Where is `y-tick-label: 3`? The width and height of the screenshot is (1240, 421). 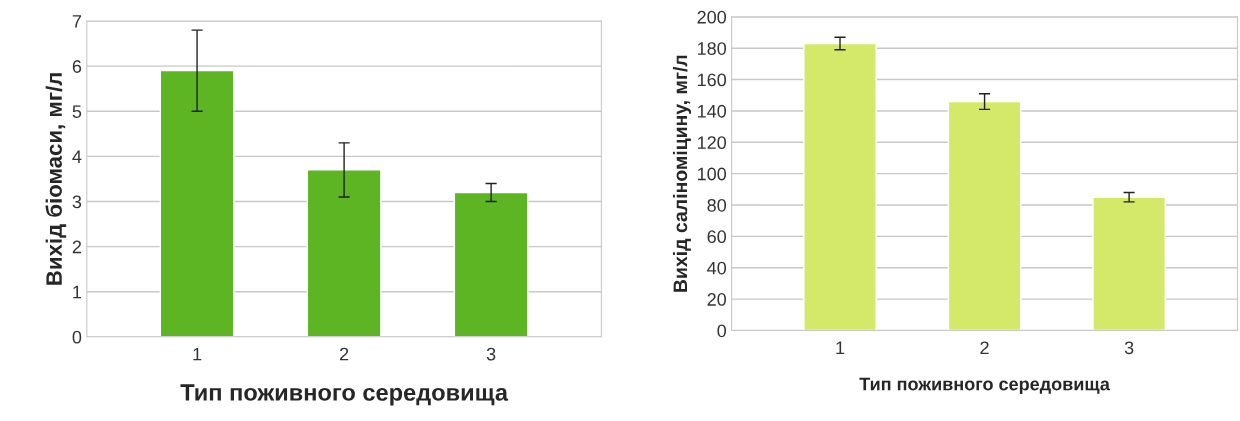
y-tick-label: 3 is located at coordinates (77, 202).